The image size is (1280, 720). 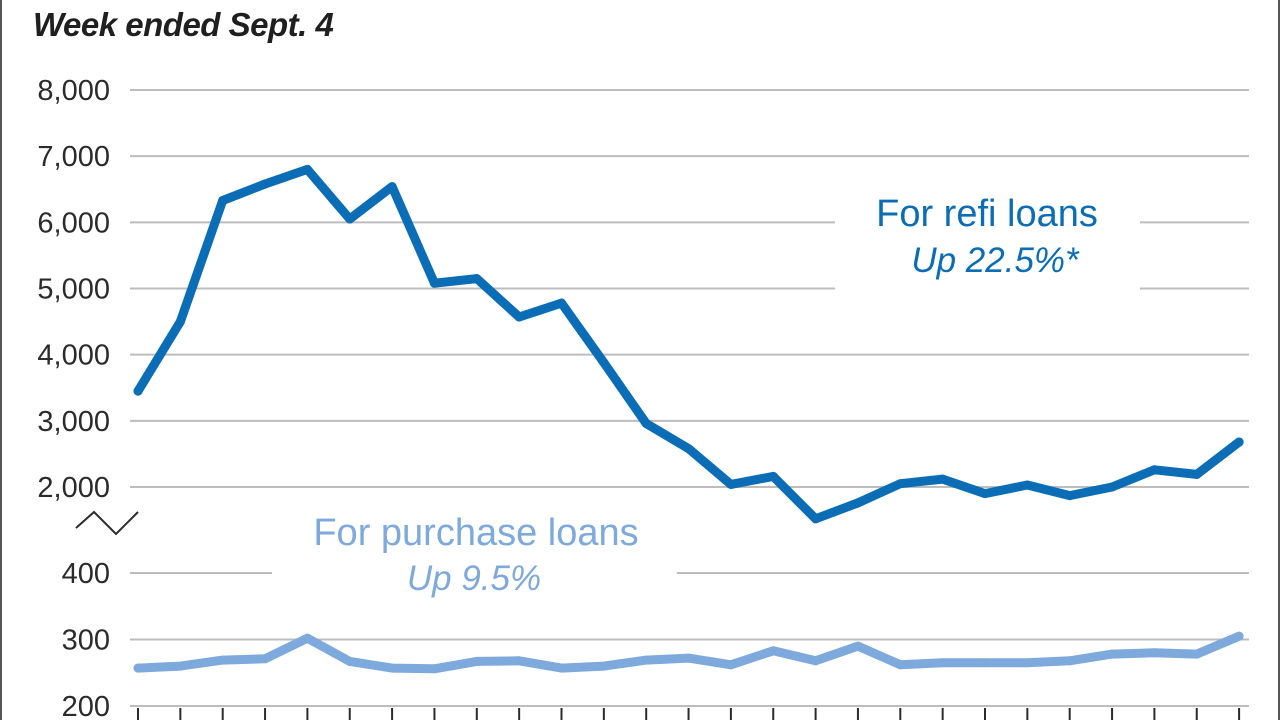 I want to click on purchase-loans-line, so click(x=688, y=652).